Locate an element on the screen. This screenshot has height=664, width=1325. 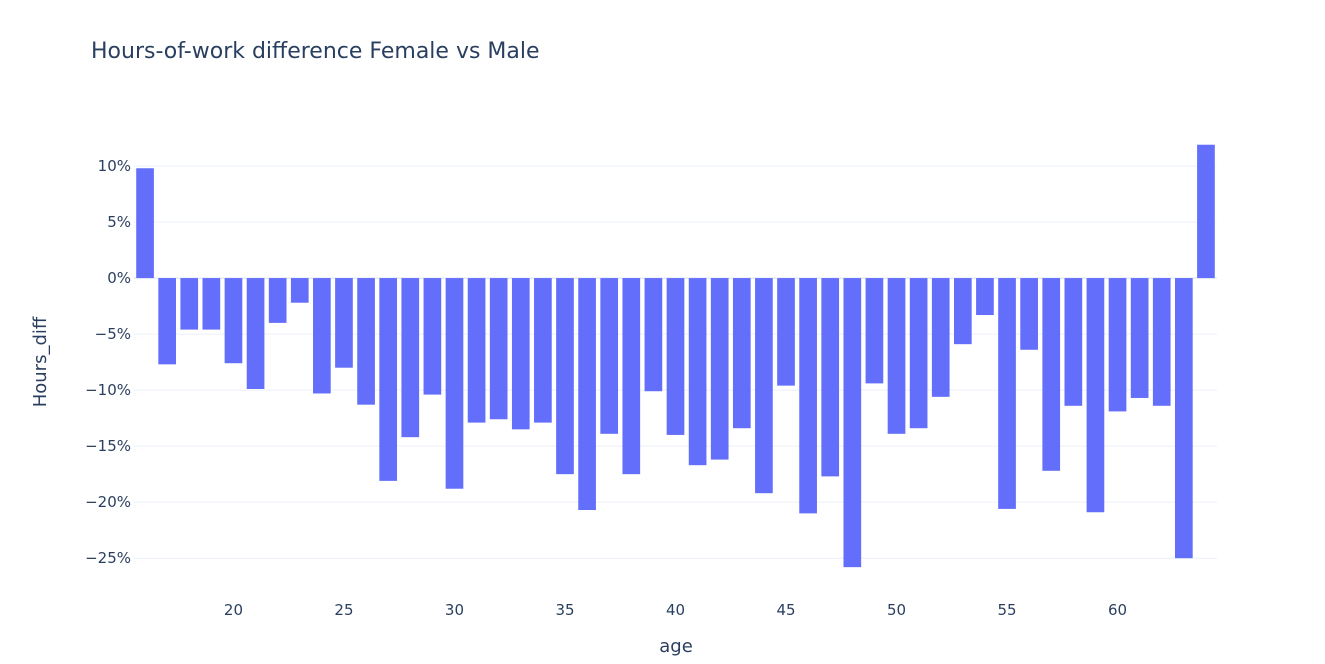
x-tick-label: 25 is located at coordinates (343, 610).